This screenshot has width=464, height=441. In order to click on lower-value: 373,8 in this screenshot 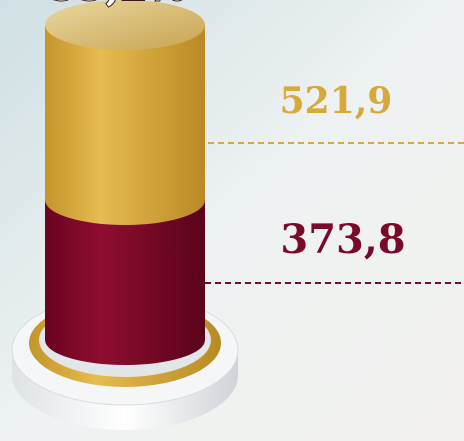, I will do `click(342, 239)`.